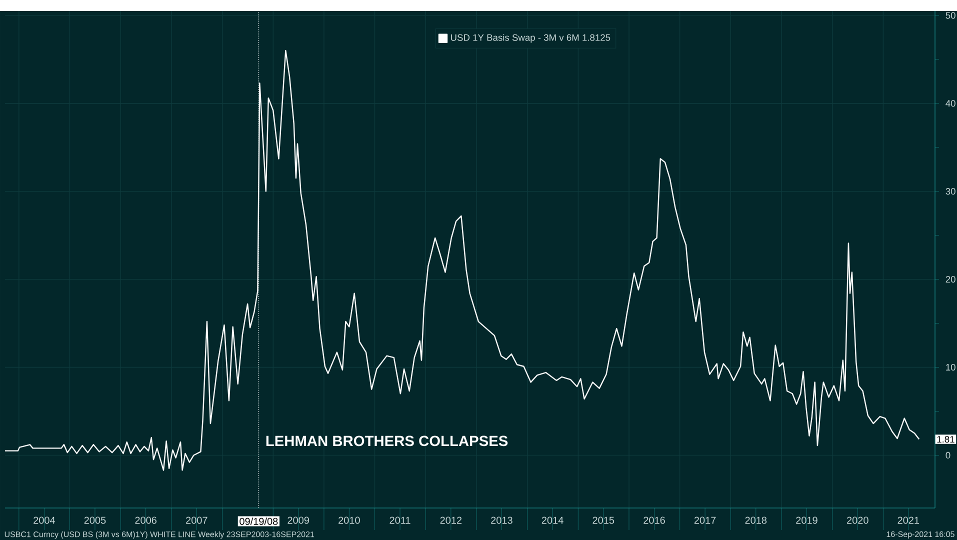  What do you see at coordinates (45, 520) in the screenshot?
I see `x-tick-label: 2004` at bounding box center [45, 520].